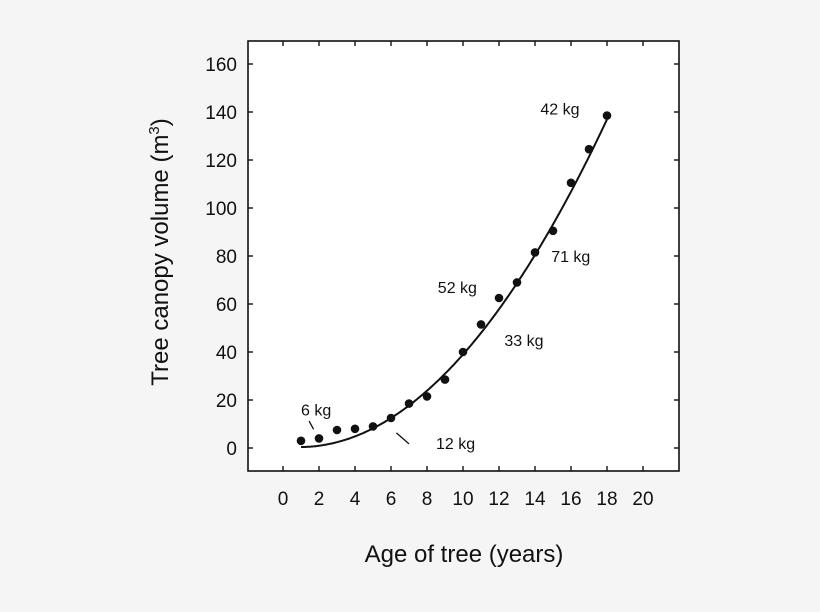 The height and width of the screenshot is (612, 820). What do you see at coordinates (226, 401) in the screenshot?
I see `y-tick-label: 20` at bounding box center [226, 401].